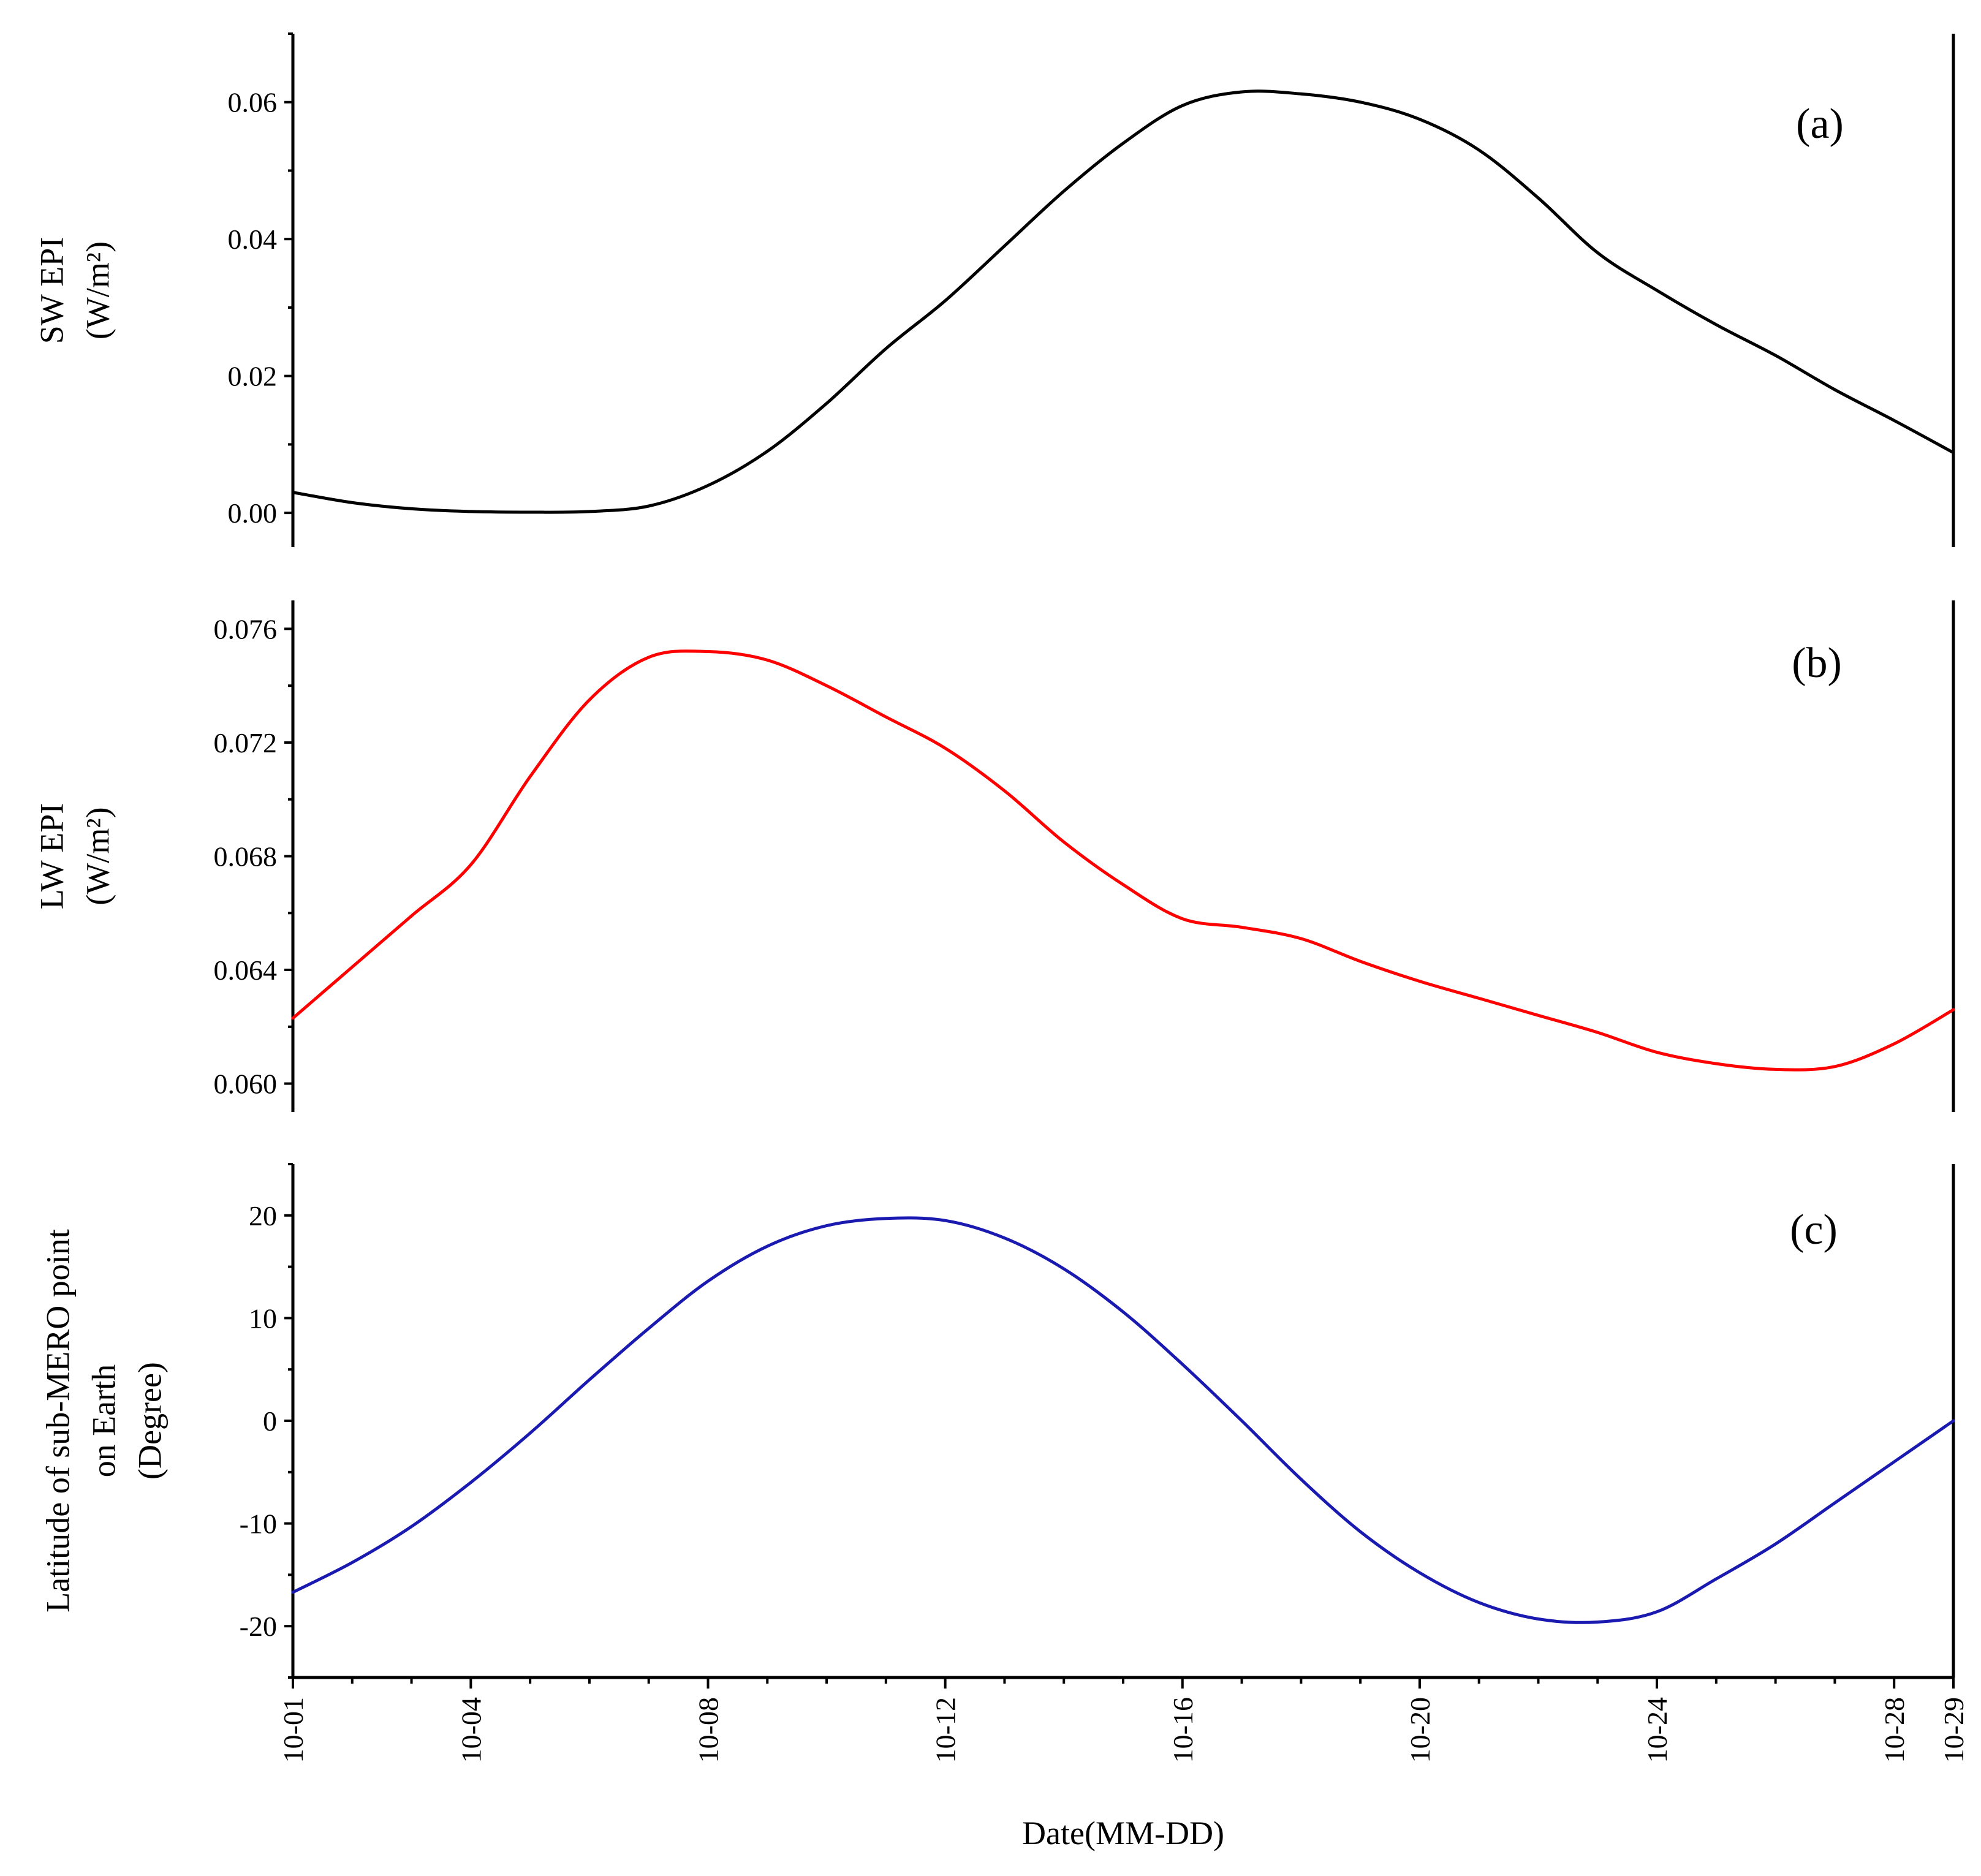 This screenshot has height=1876, width=1981. Describe the element at coordinates (270, 1421) in the screenshot. I see `y-tick-label: 0` at that location.